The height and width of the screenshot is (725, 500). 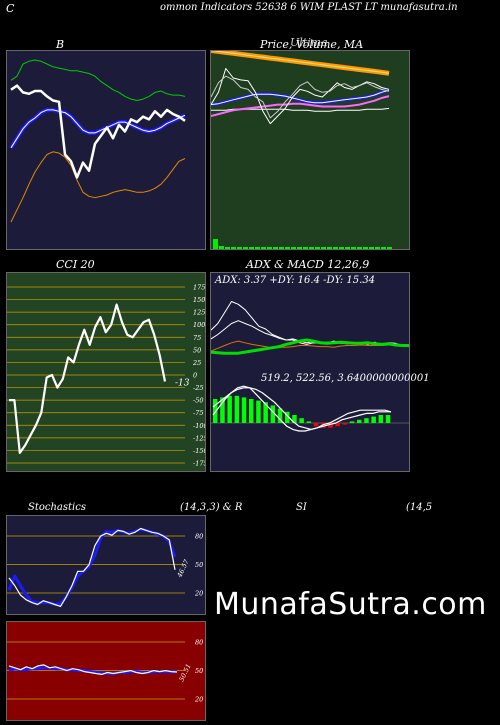 What do you see at coordinates (199, 288) in the screenshot?
I see `cci-tick-label: 175` at bounding box center [199, 288].